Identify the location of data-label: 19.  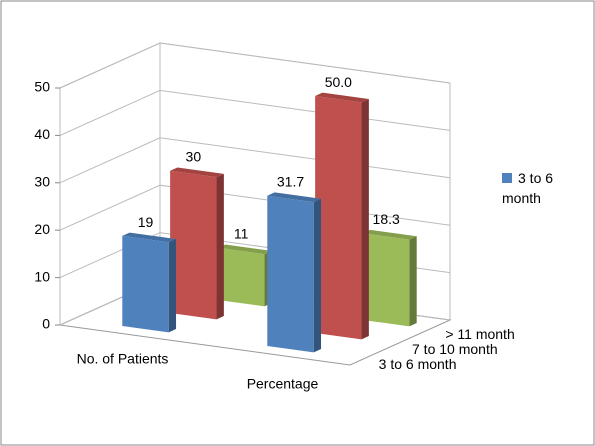
(146, 222).